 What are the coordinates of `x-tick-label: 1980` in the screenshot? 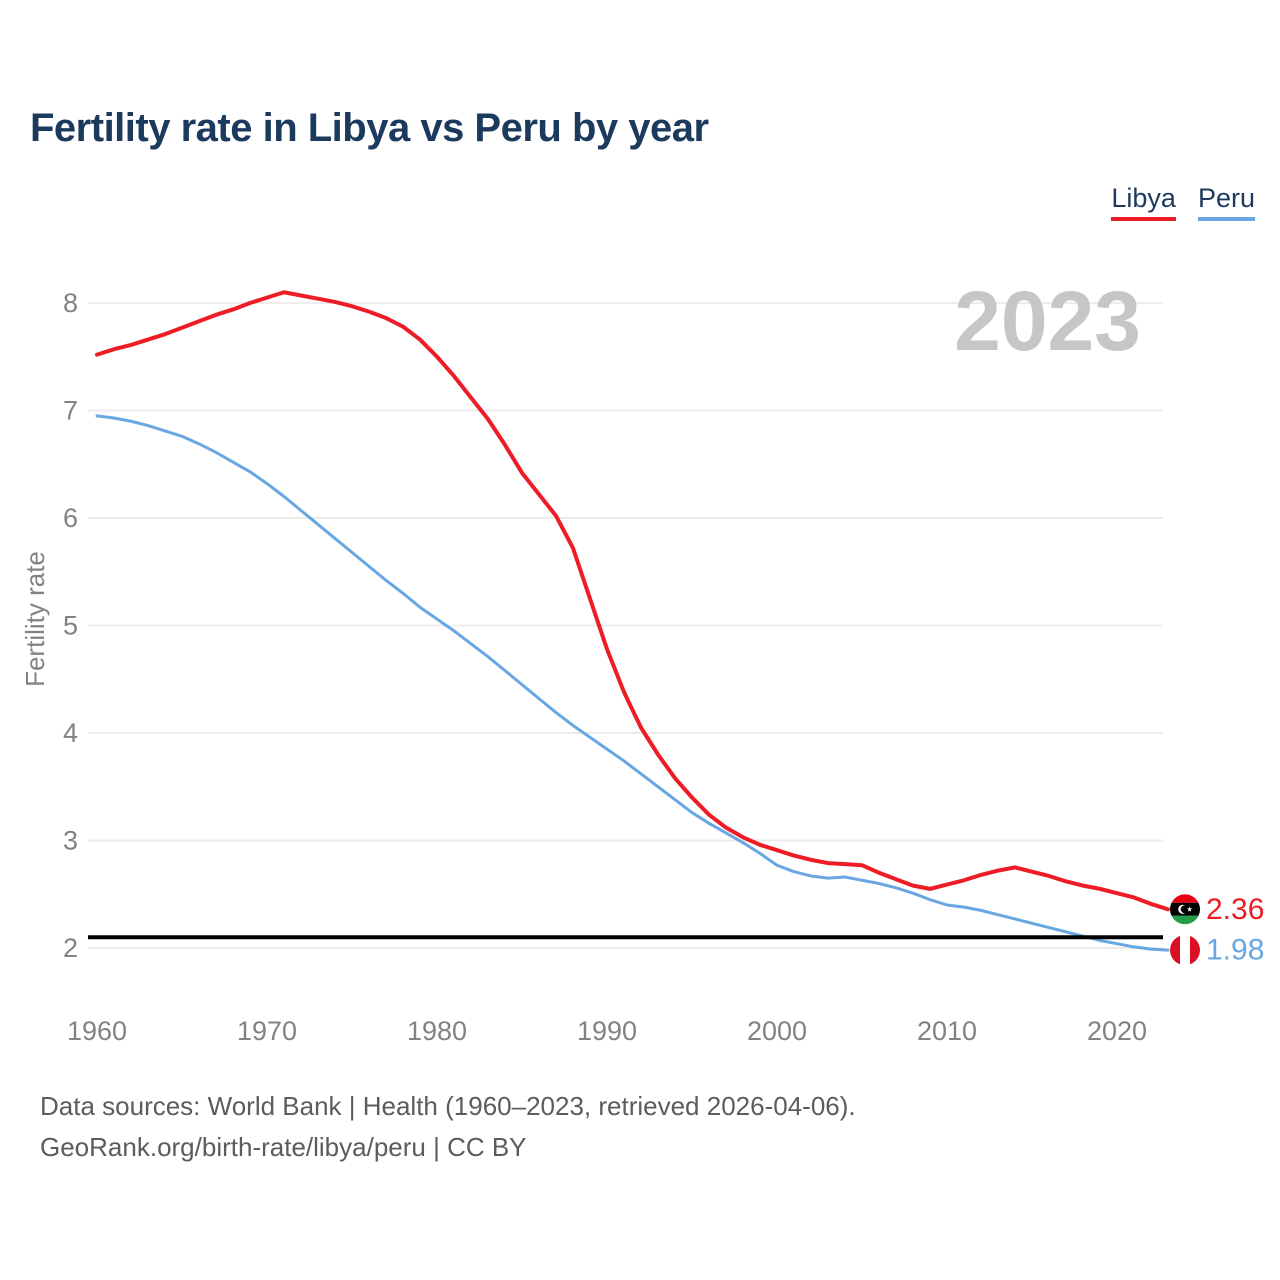 It's located at (437, 1031).